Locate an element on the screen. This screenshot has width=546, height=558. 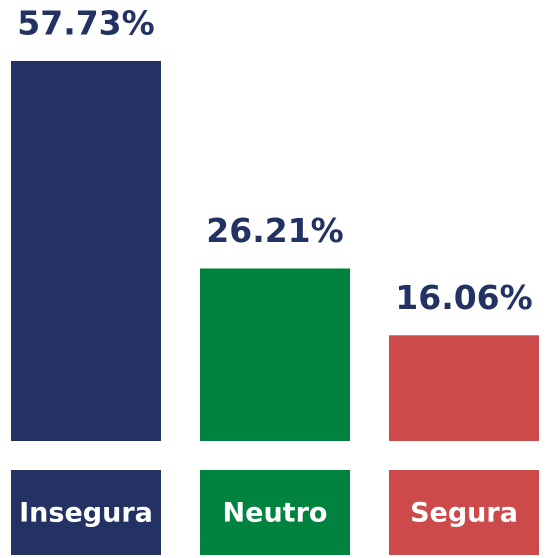
category-label: Segura is located at coordinates (464, 513).